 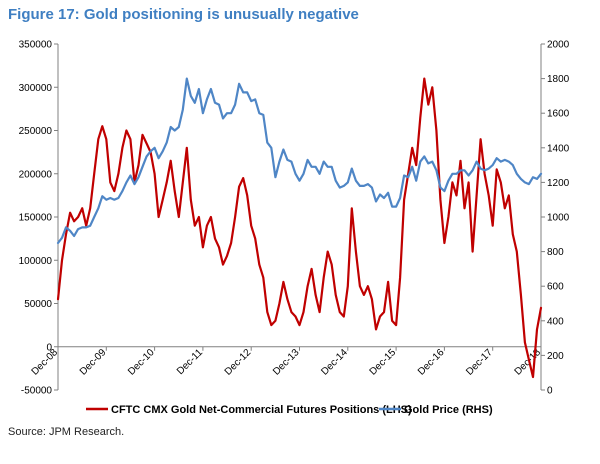 What do you see at coordinates (93, 362) in the screenshot?
I see `x-tick-label: Dec-09` at bounding box center [93, 362].